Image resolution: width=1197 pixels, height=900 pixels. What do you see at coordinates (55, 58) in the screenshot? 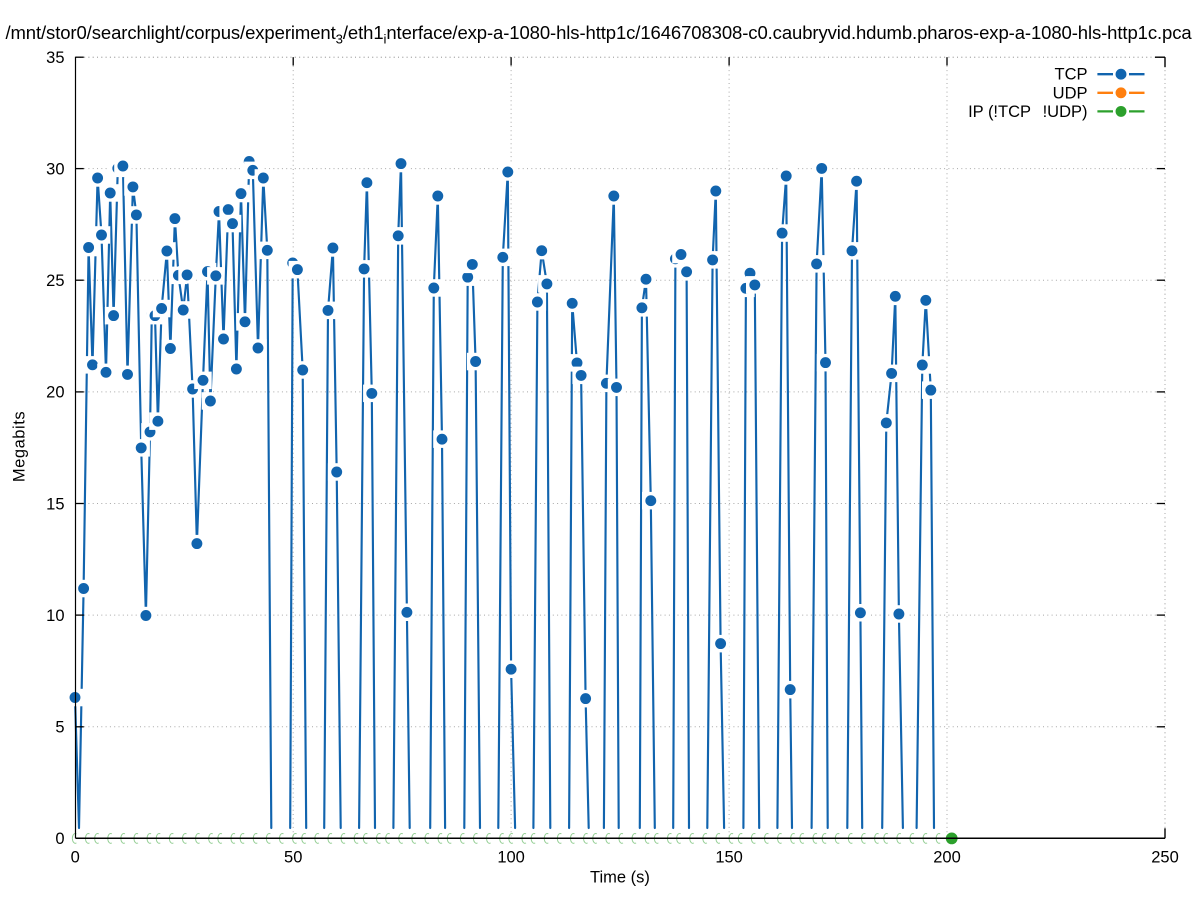
I see `svg-text: 35` at bounding box center [55, 58].